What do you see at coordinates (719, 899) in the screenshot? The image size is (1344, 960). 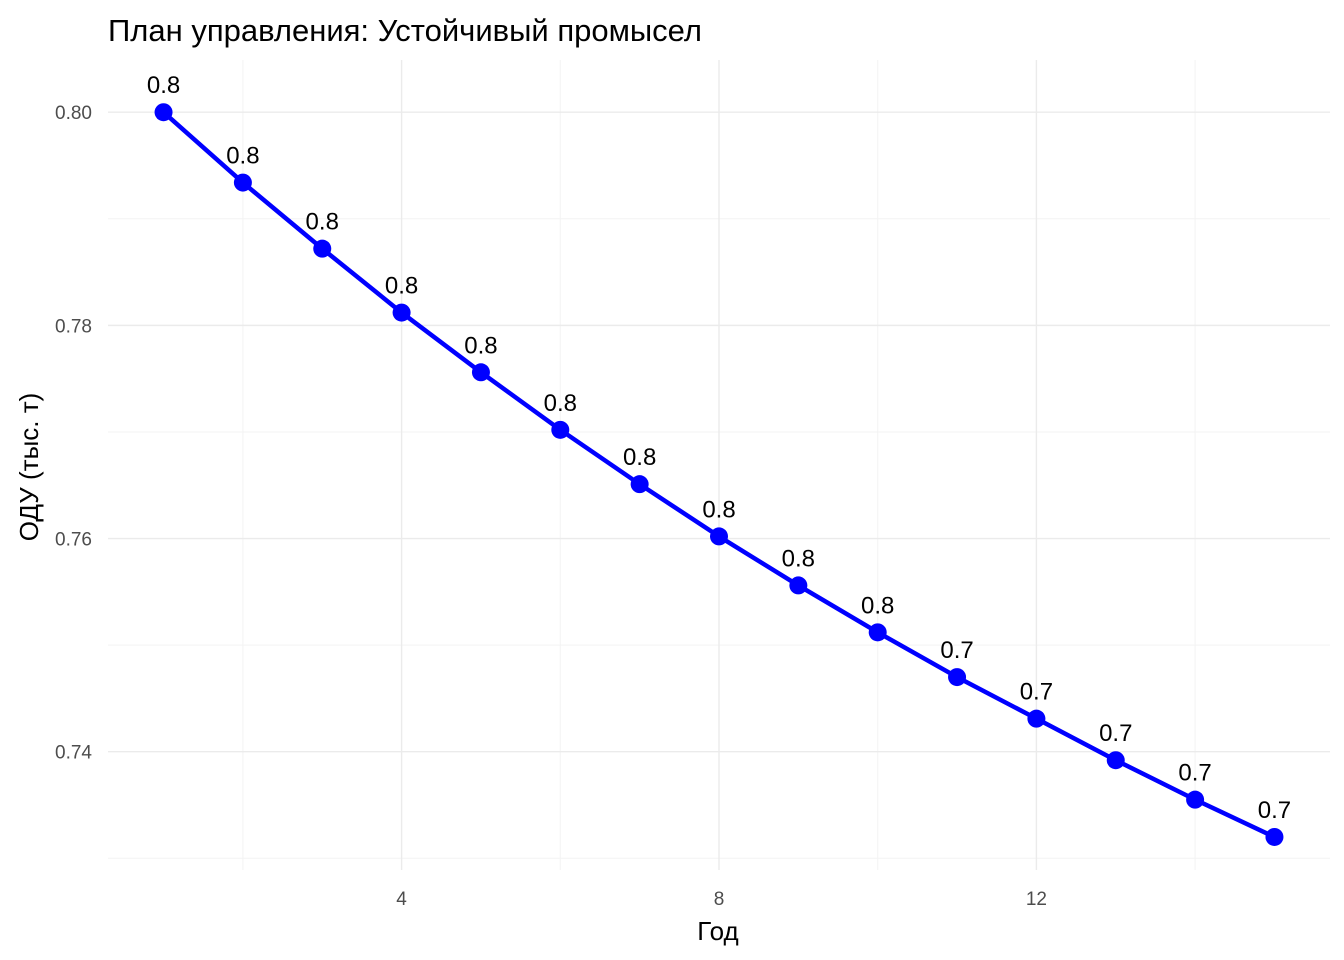 I see `x-tick-label: 8` at bounding box center [719, 899].